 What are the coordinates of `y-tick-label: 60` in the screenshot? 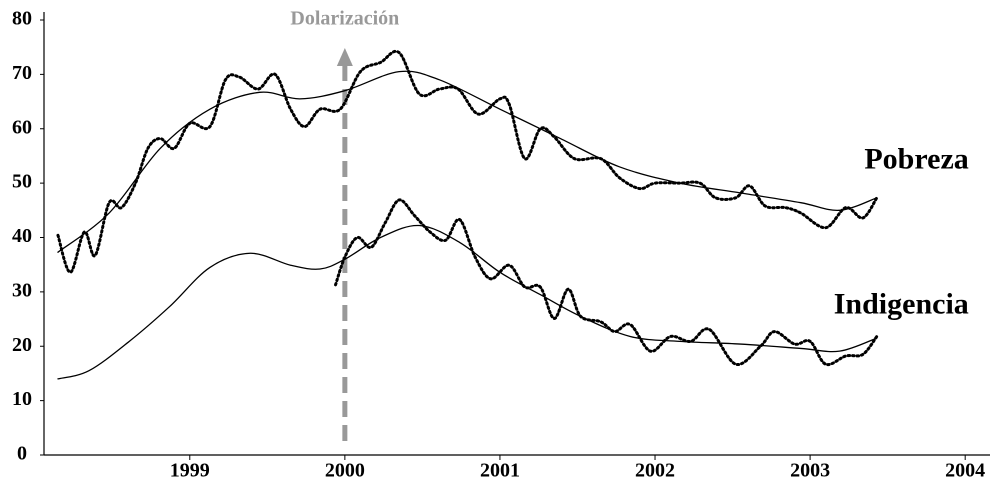 It's located at (22, 127).